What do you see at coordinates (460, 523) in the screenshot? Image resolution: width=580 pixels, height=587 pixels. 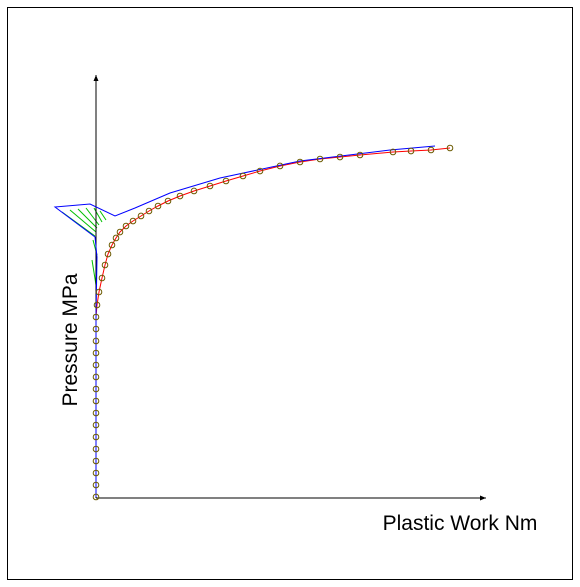 I see `x-axis-label: Plastic Work Nm` at bounding box center [460, 523].